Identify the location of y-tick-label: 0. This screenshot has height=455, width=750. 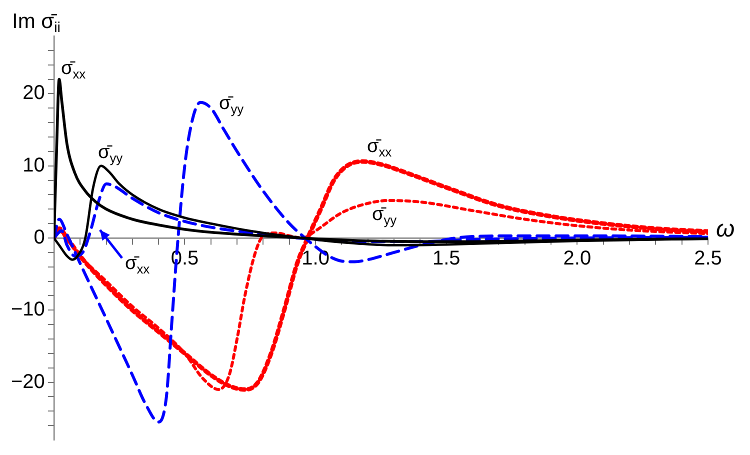
(39, 237).